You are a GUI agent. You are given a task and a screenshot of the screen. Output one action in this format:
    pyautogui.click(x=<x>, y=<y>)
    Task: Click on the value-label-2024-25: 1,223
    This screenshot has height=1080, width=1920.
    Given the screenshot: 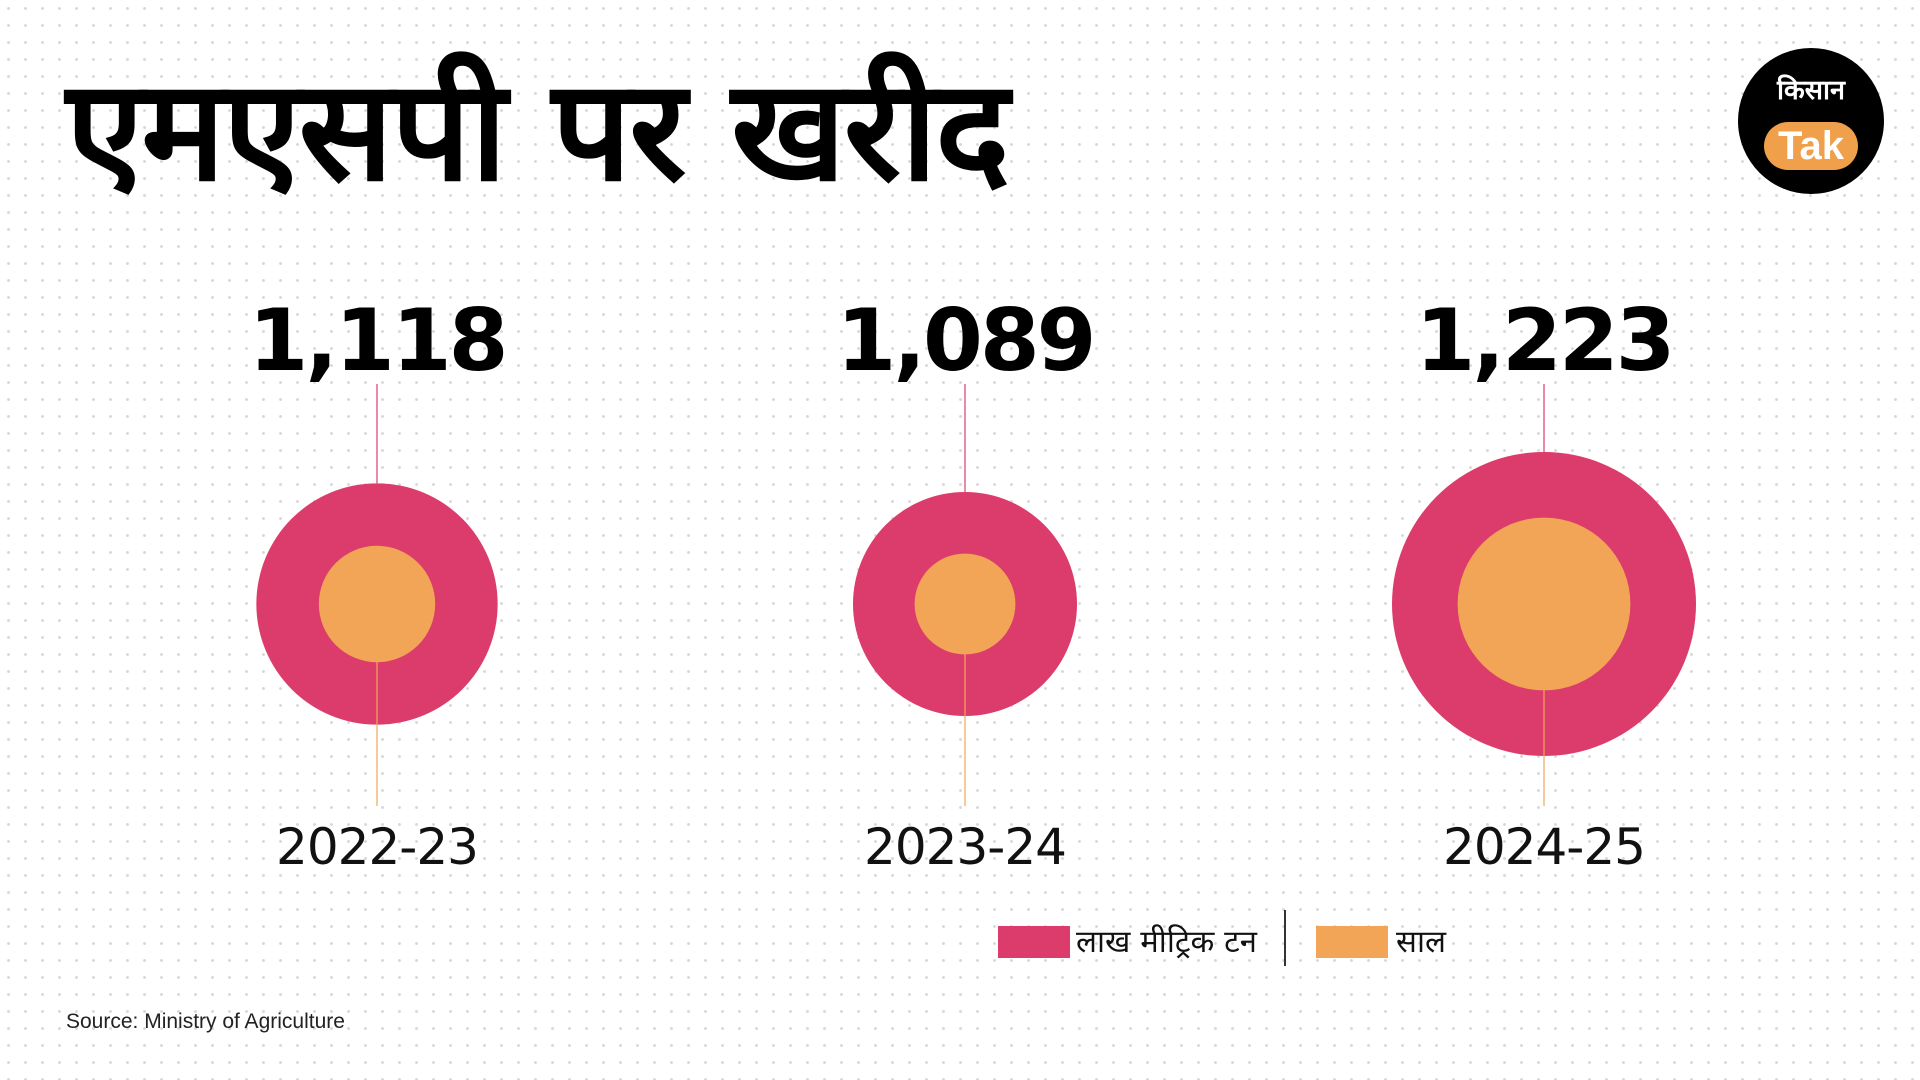 What is the action you would take?
    pyautogui.click(x=1543, y=341)
    